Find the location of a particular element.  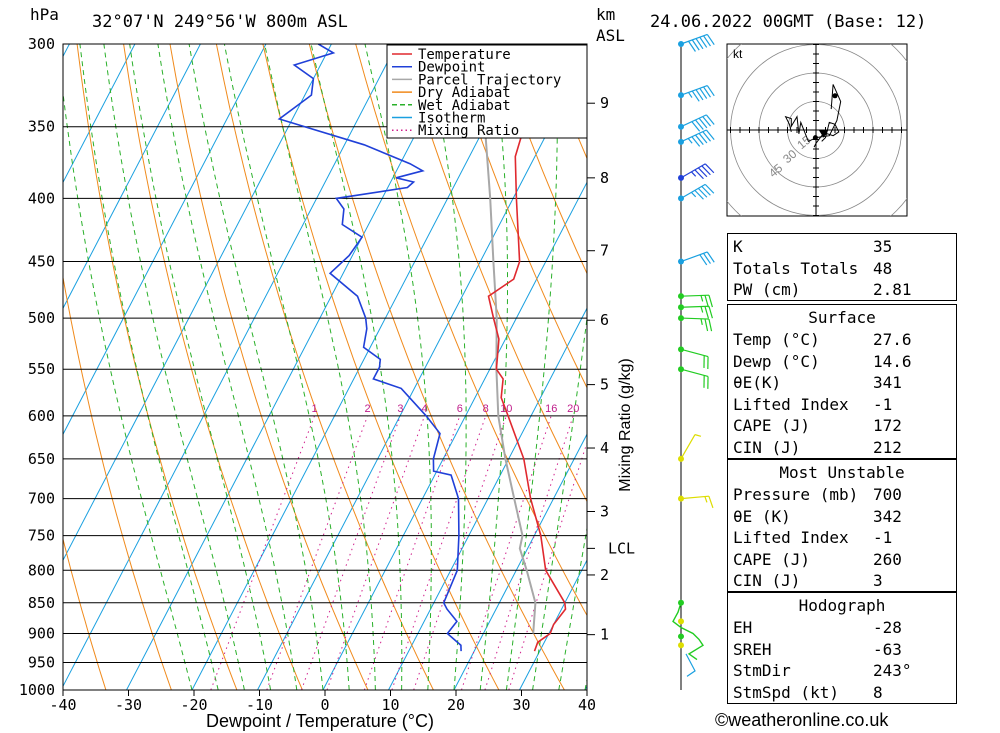

legend-entry: Dry Adiabat is located at coordinates (464, 93).